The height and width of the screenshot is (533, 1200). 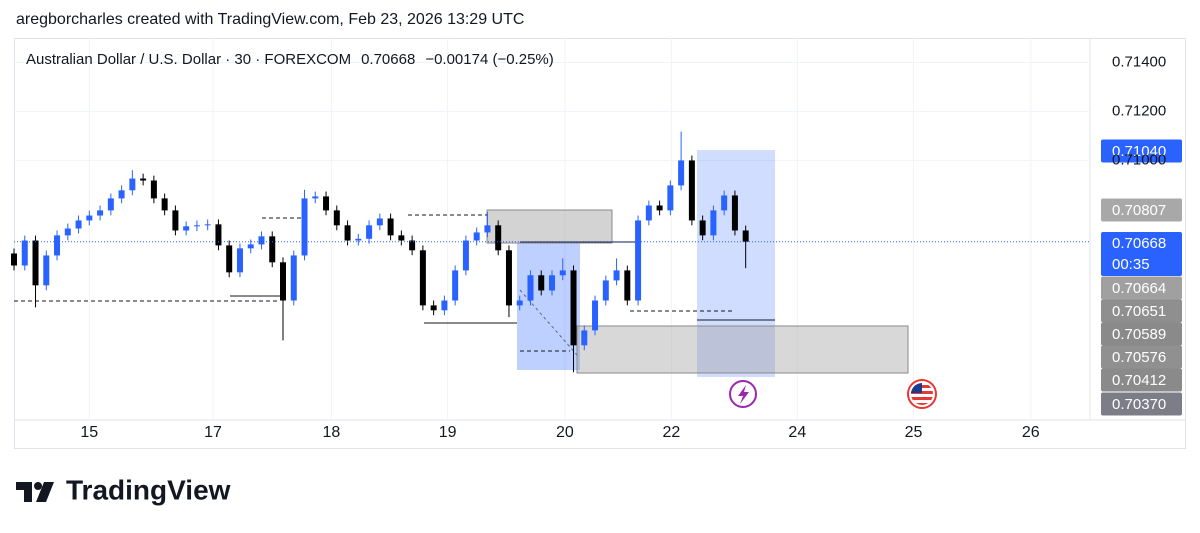 What do you see at coordinates (148, 489) in the screenshot?
I see `brand: TradingView` at bounding box center [148, 489].